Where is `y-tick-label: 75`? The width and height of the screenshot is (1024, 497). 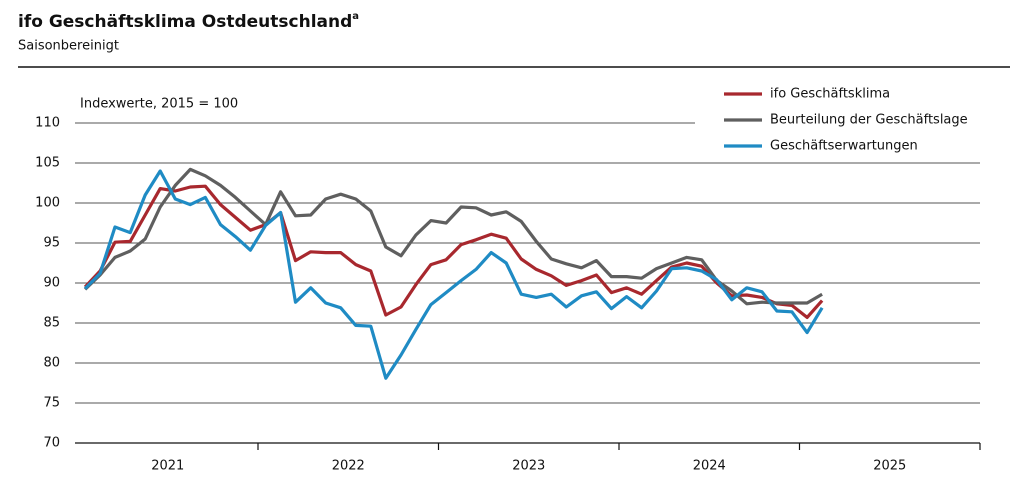 y-tick-label: 75 is located at coordinates (51, 403).